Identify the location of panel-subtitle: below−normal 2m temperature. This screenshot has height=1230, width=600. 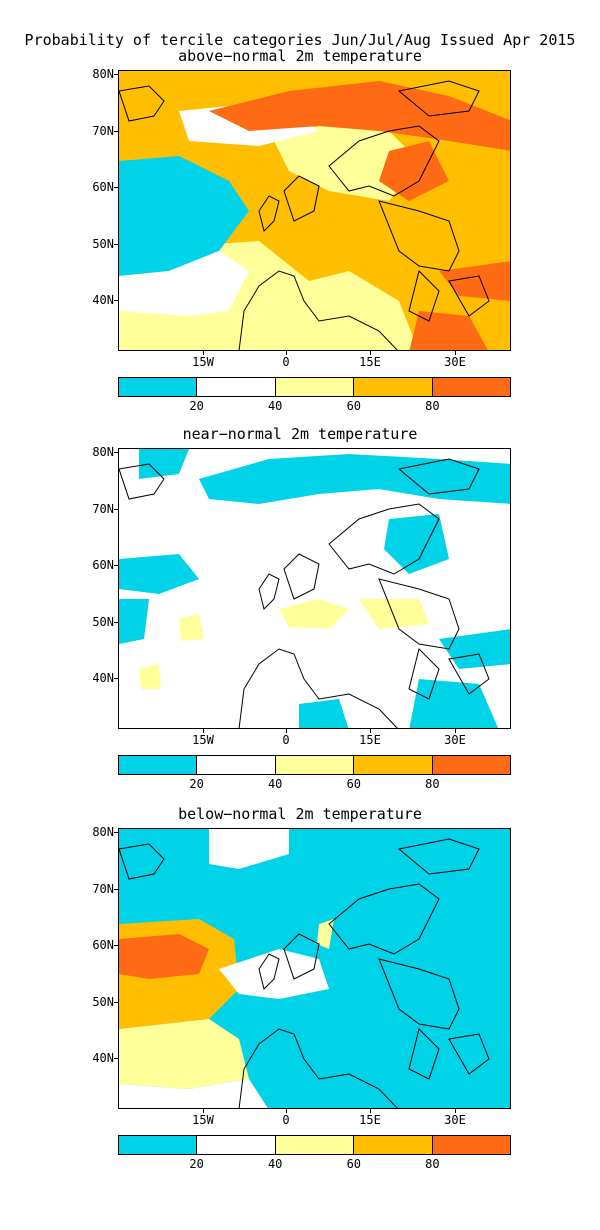
(300, 814).